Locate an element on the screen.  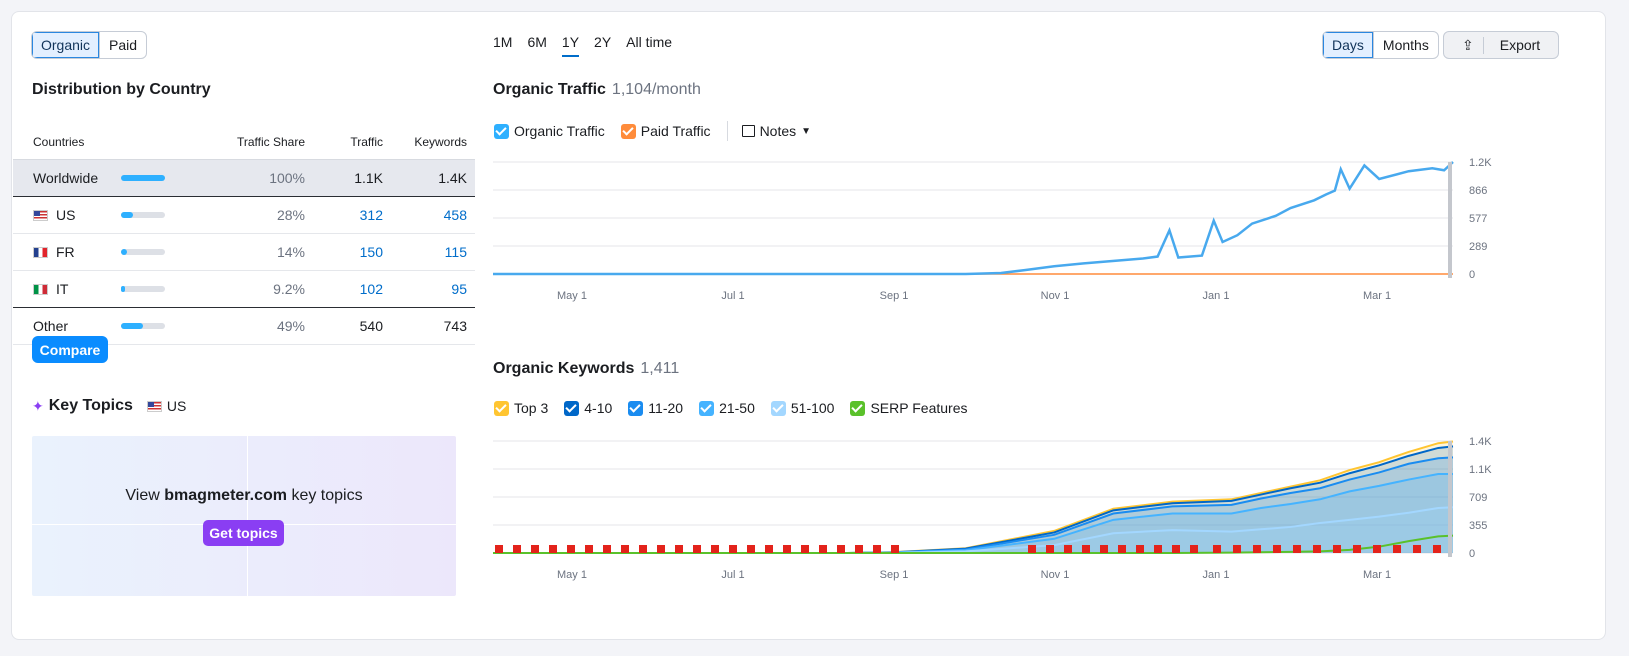
keywords-link: 95 is located at coordinates (433, 289).